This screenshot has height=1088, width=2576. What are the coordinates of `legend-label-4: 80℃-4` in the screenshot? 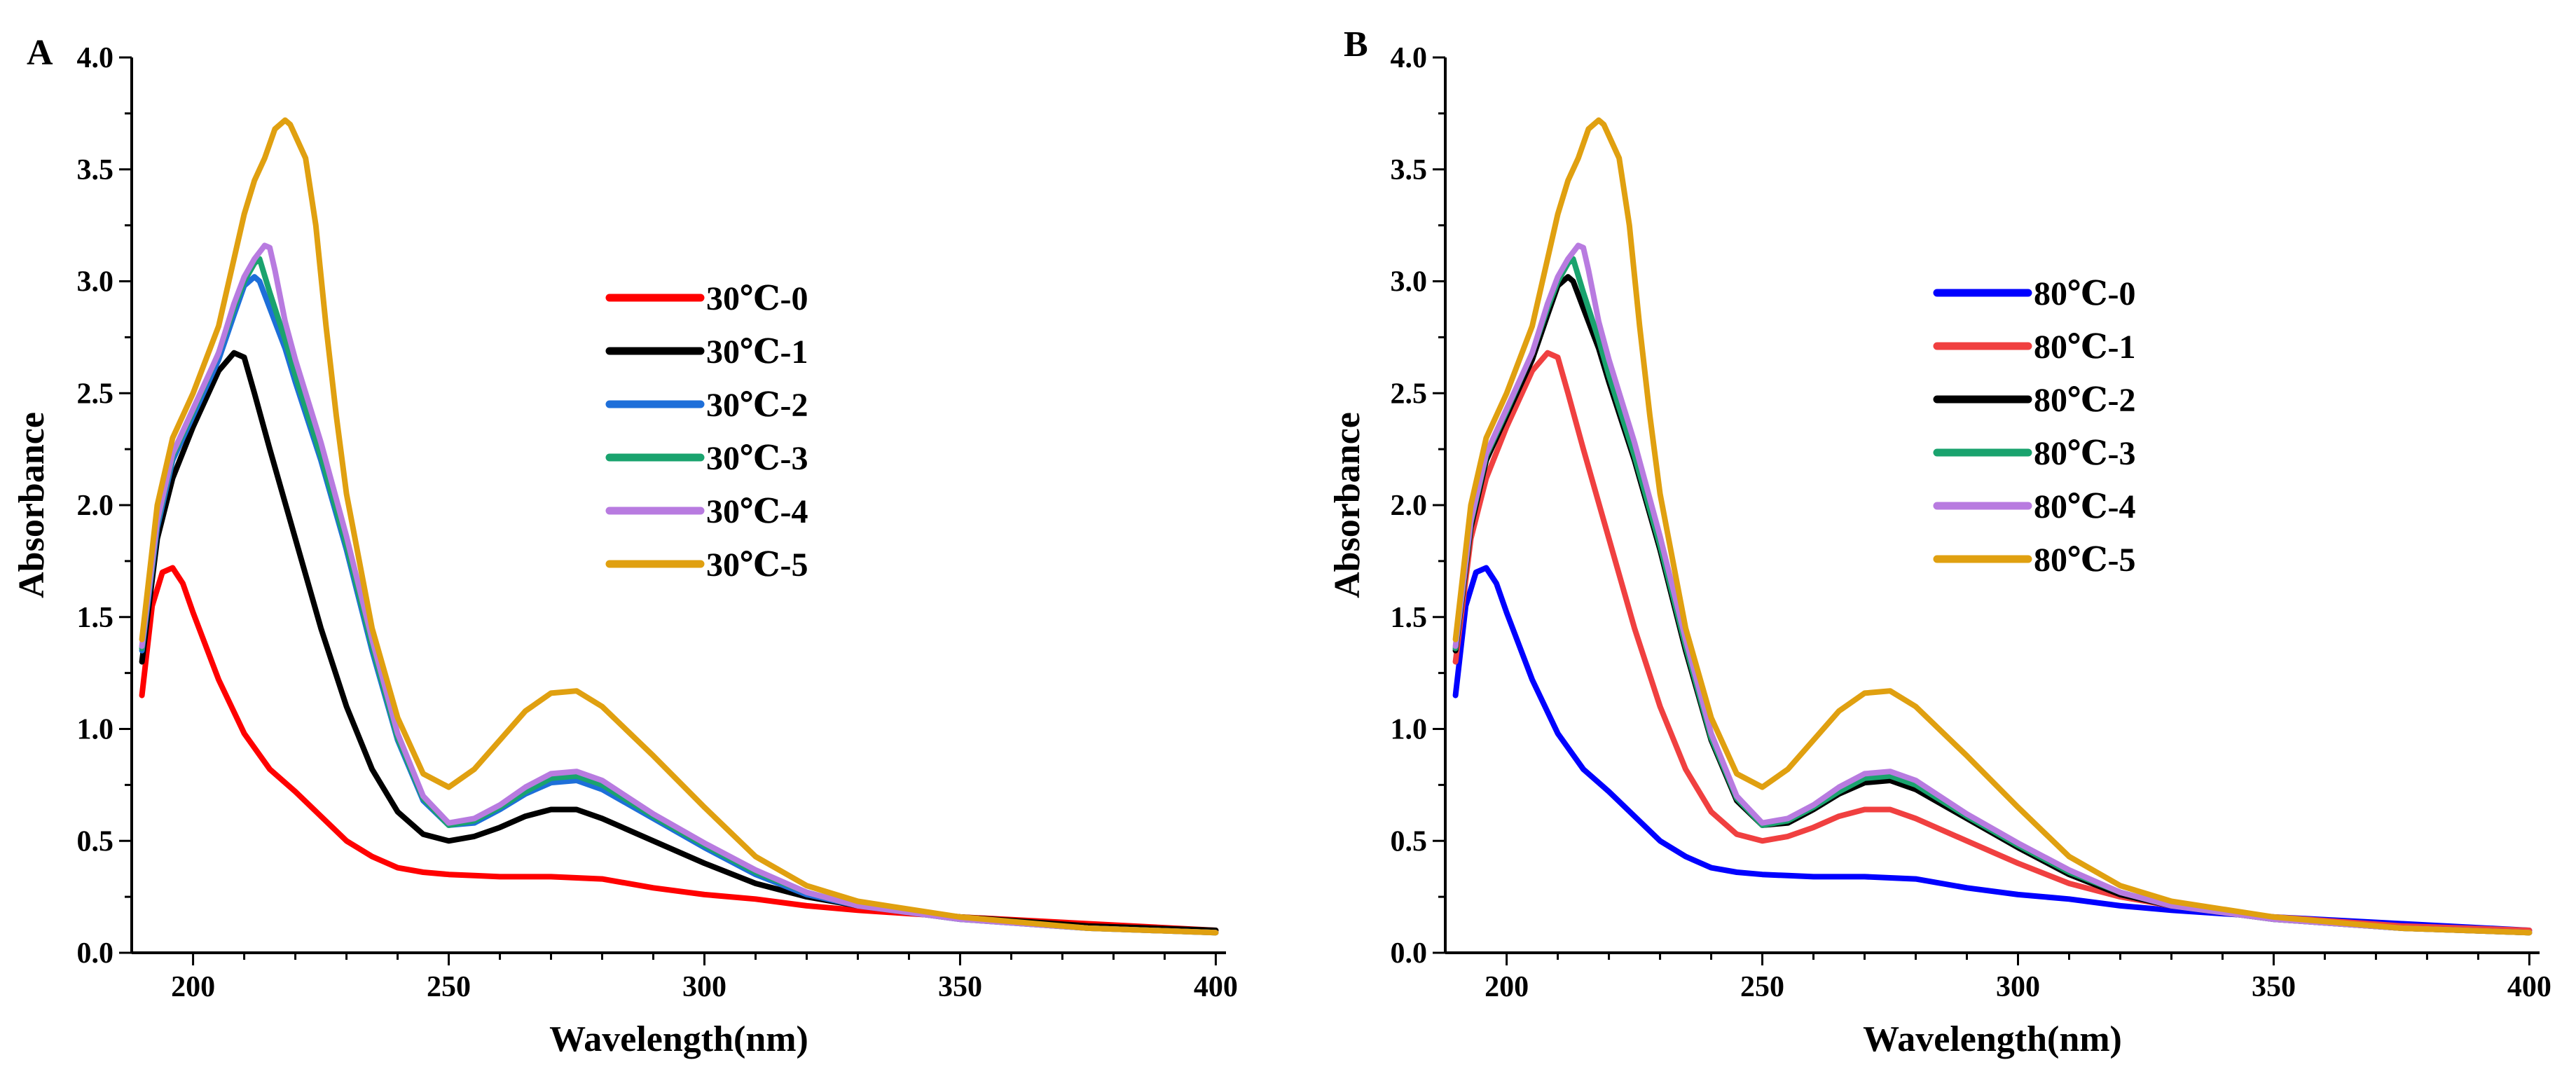 It's located at (2085, 507).